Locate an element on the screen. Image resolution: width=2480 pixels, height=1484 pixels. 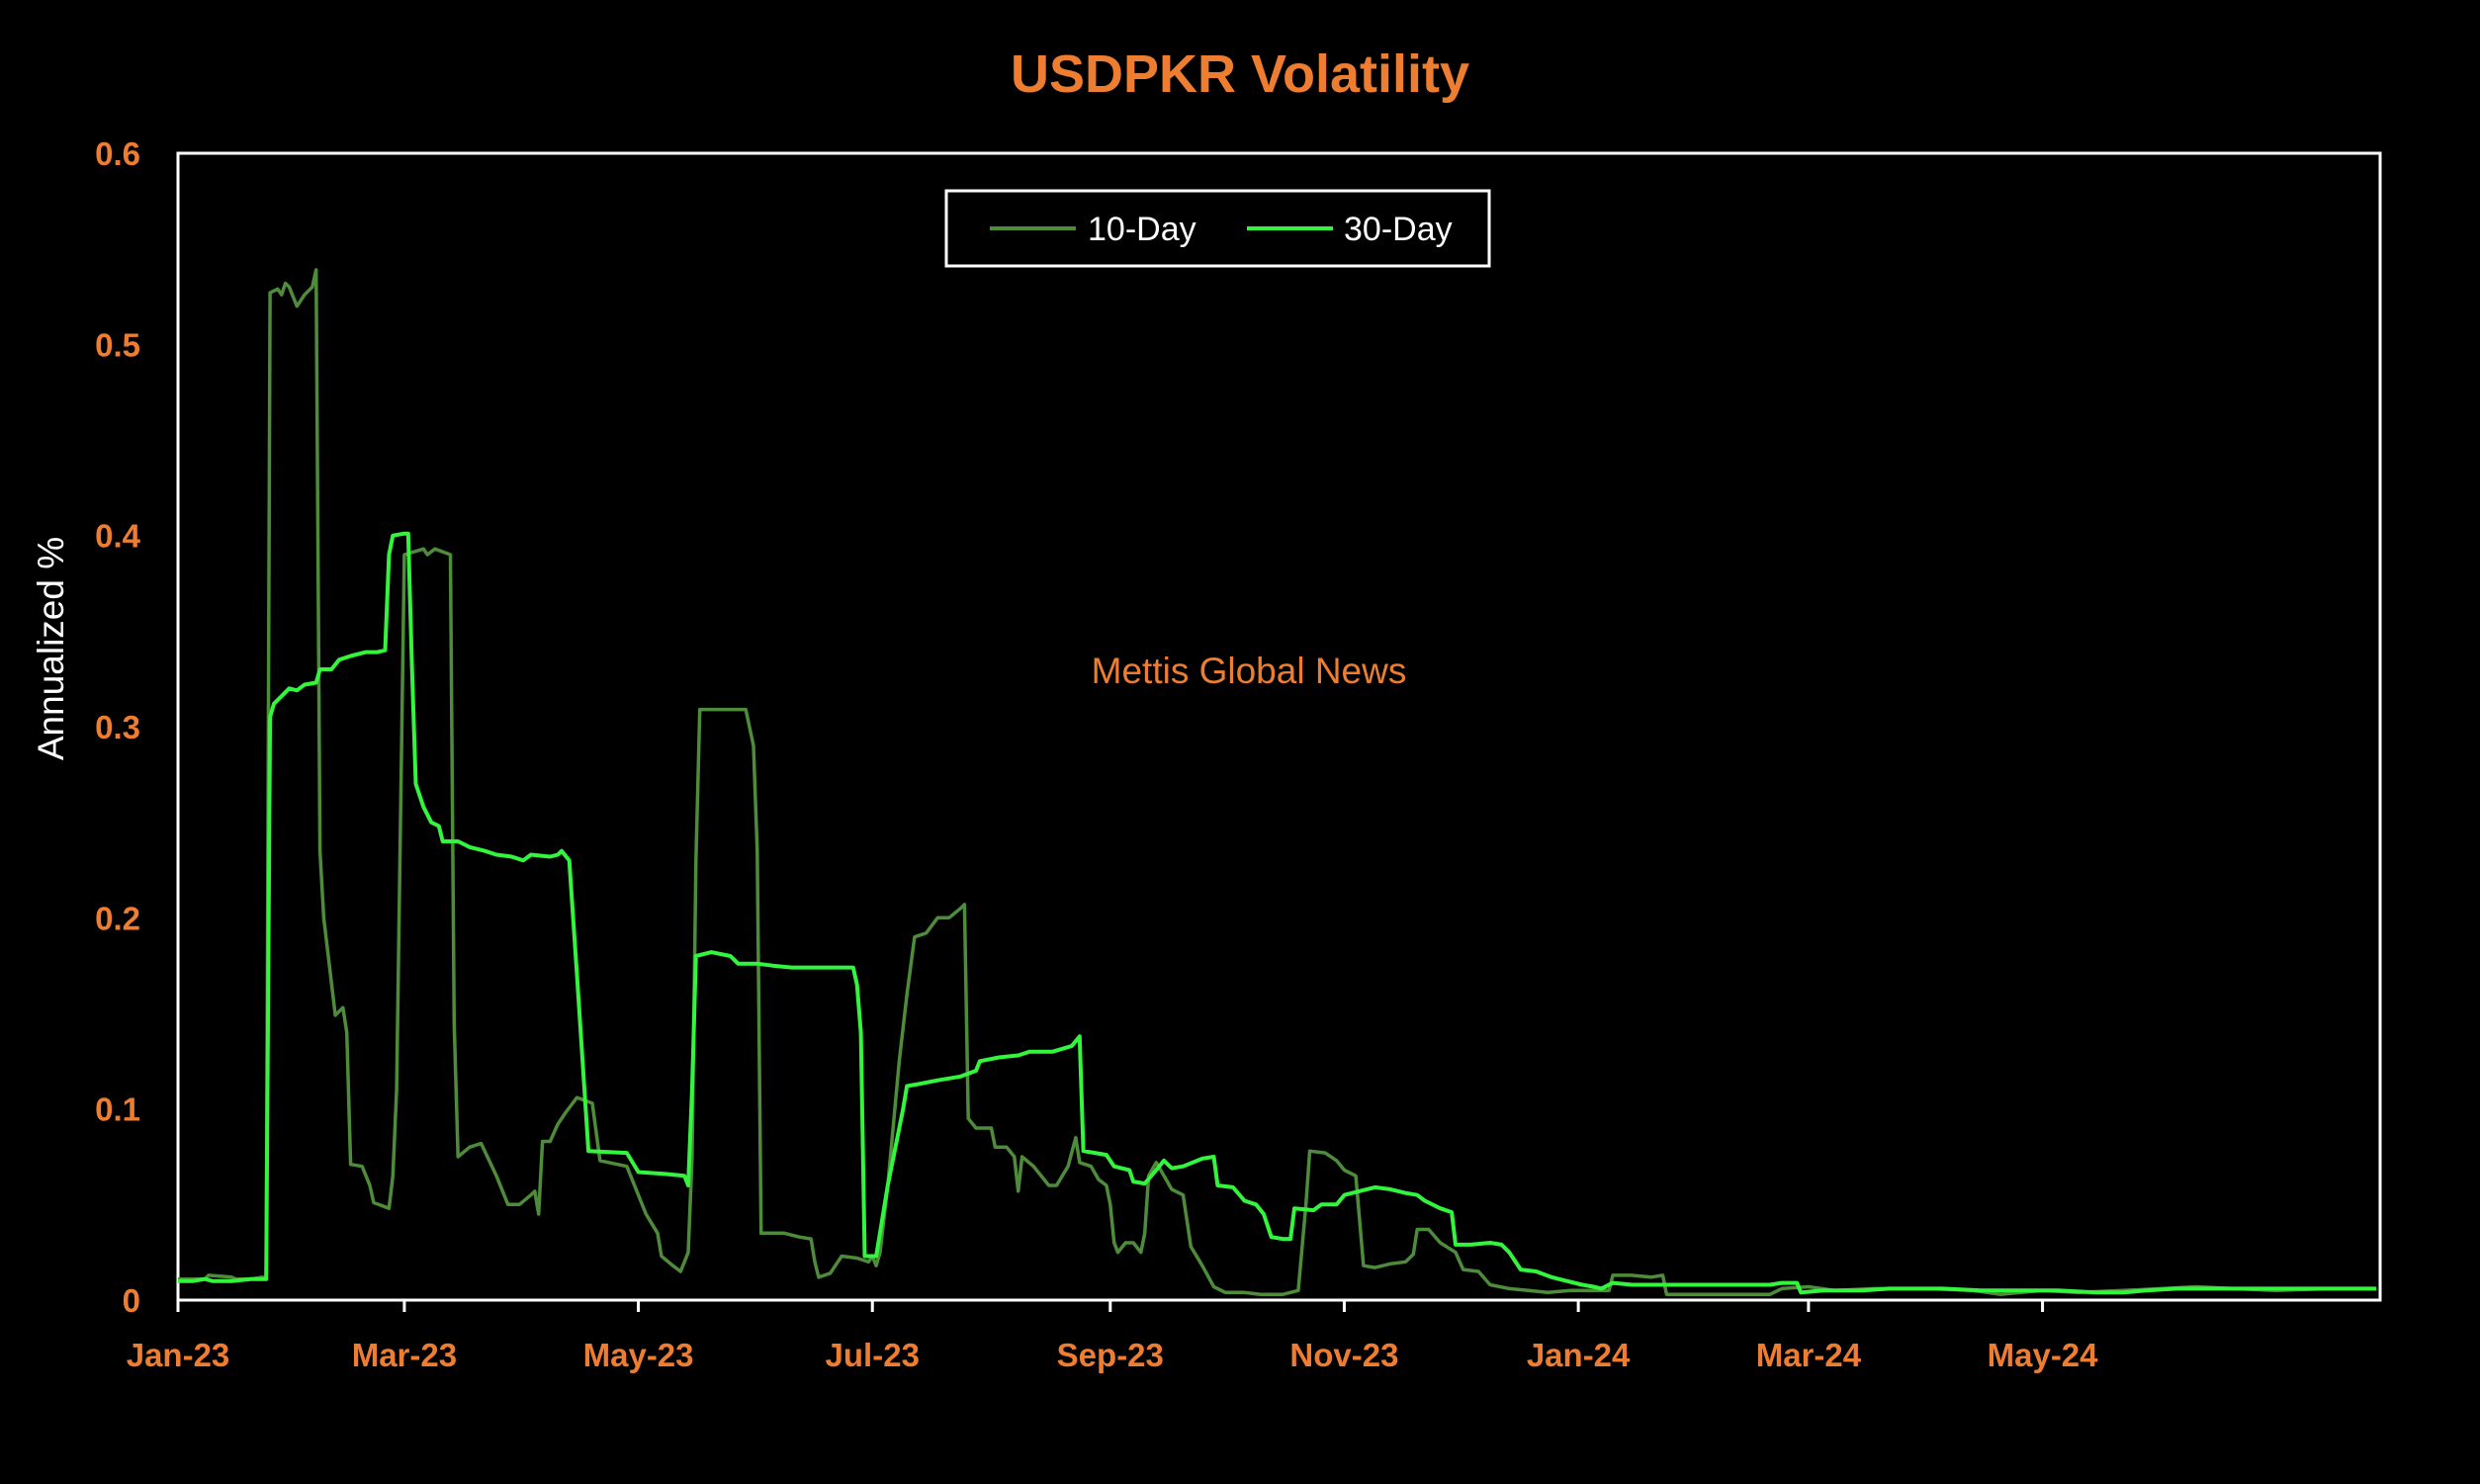
y-axis-label: Annualized % is located at coordinates (51, 648).